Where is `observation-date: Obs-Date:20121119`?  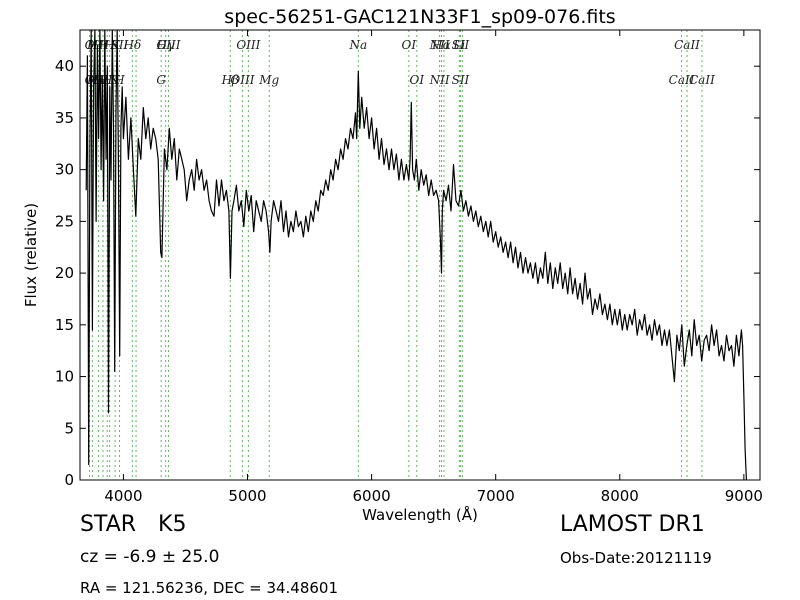 observation-date: Obs-Date:20121119 is located at coordinates (636, 558).